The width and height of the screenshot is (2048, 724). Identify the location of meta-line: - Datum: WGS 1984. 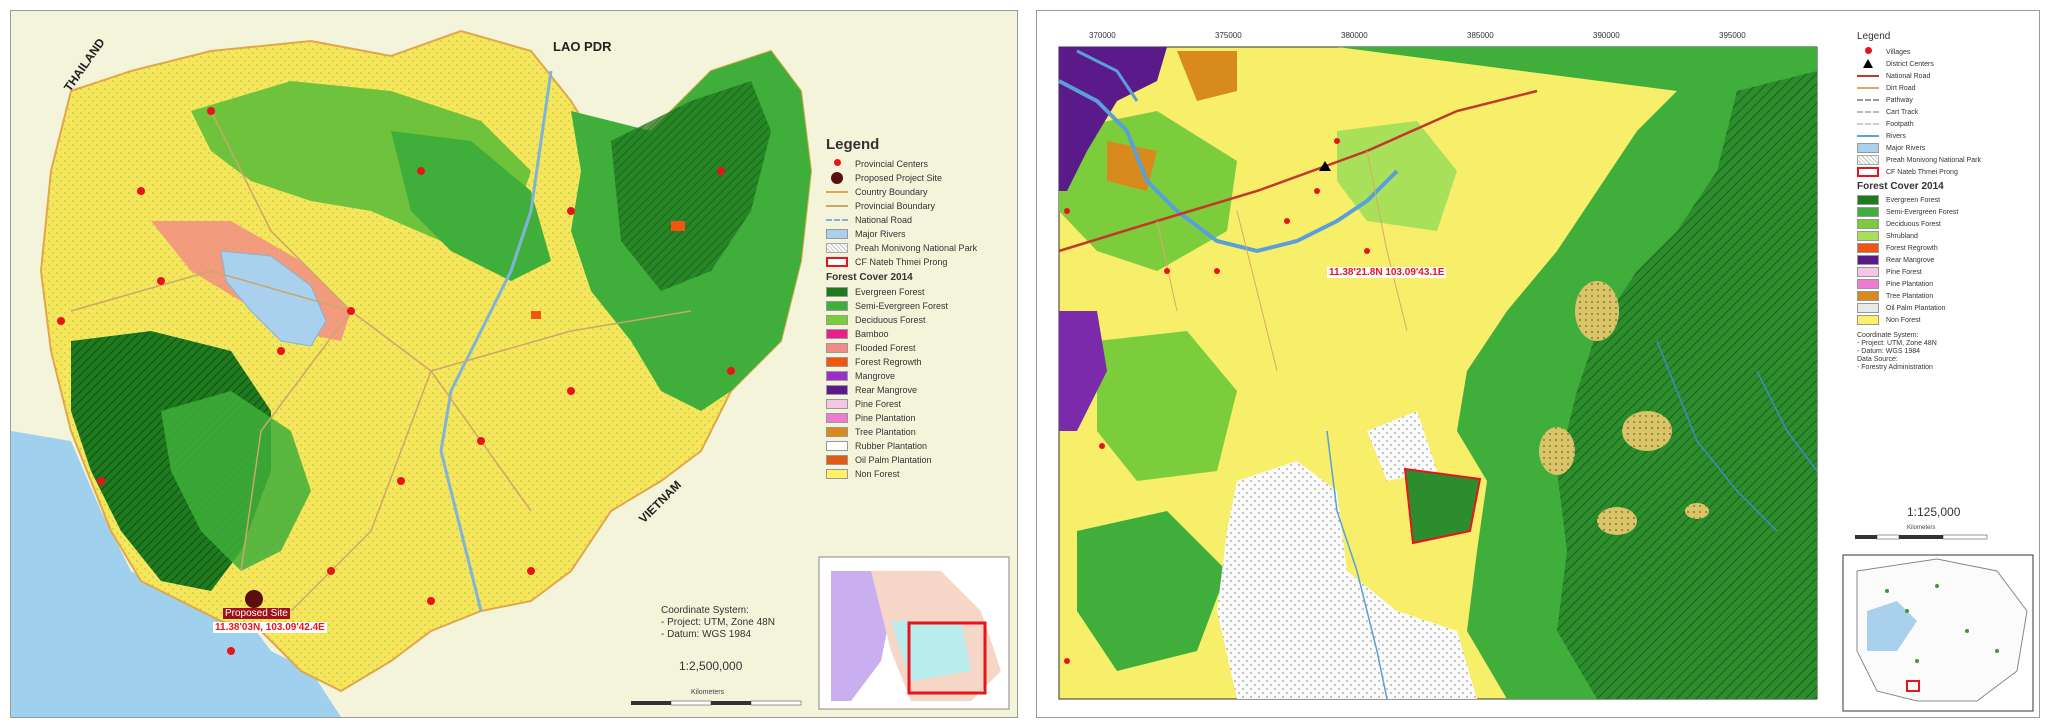
(1889, 351).